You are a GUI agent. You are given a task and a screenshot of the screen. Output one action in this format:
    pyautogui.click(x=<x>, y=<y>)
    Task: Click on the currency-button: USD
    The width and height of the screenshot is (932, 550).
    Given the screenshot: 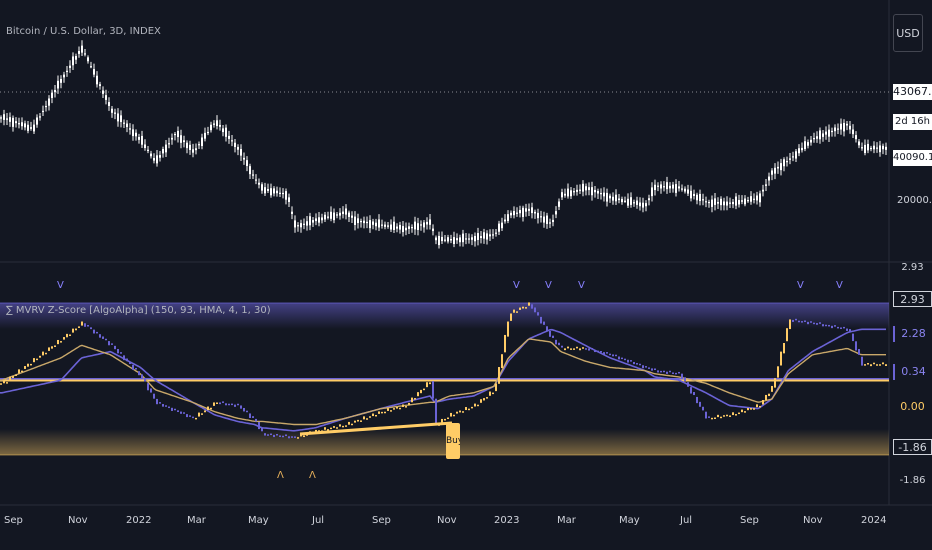 What is the action you would take?
    pyautogui.click(x=908, y=33)
    